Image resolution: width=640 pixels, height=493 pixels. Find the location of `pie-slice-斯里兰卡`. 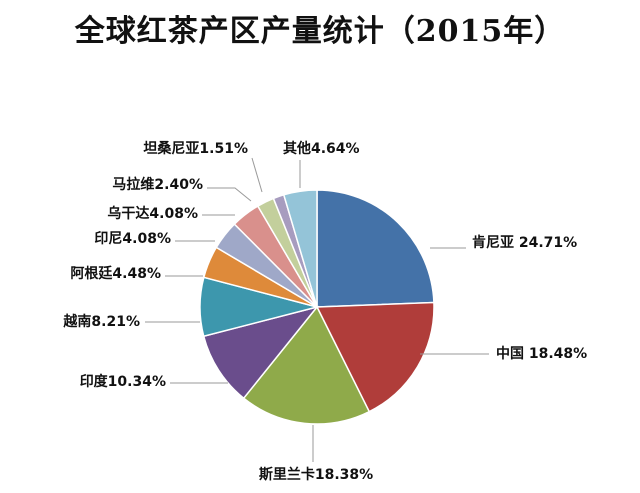

pie-slice-斯里兰卡 is located at coordinates (306, 365).